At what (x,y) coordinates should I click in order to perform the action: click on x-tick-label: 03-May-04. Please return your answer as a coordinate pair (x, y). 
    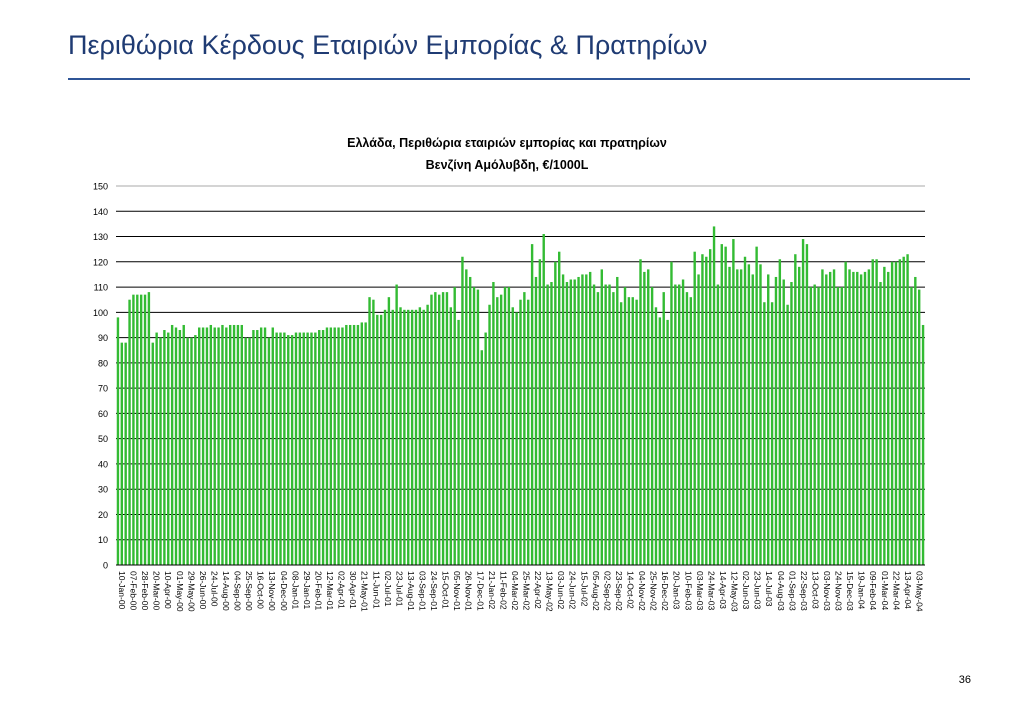
    Looking at the image, I should click on (919, 591).